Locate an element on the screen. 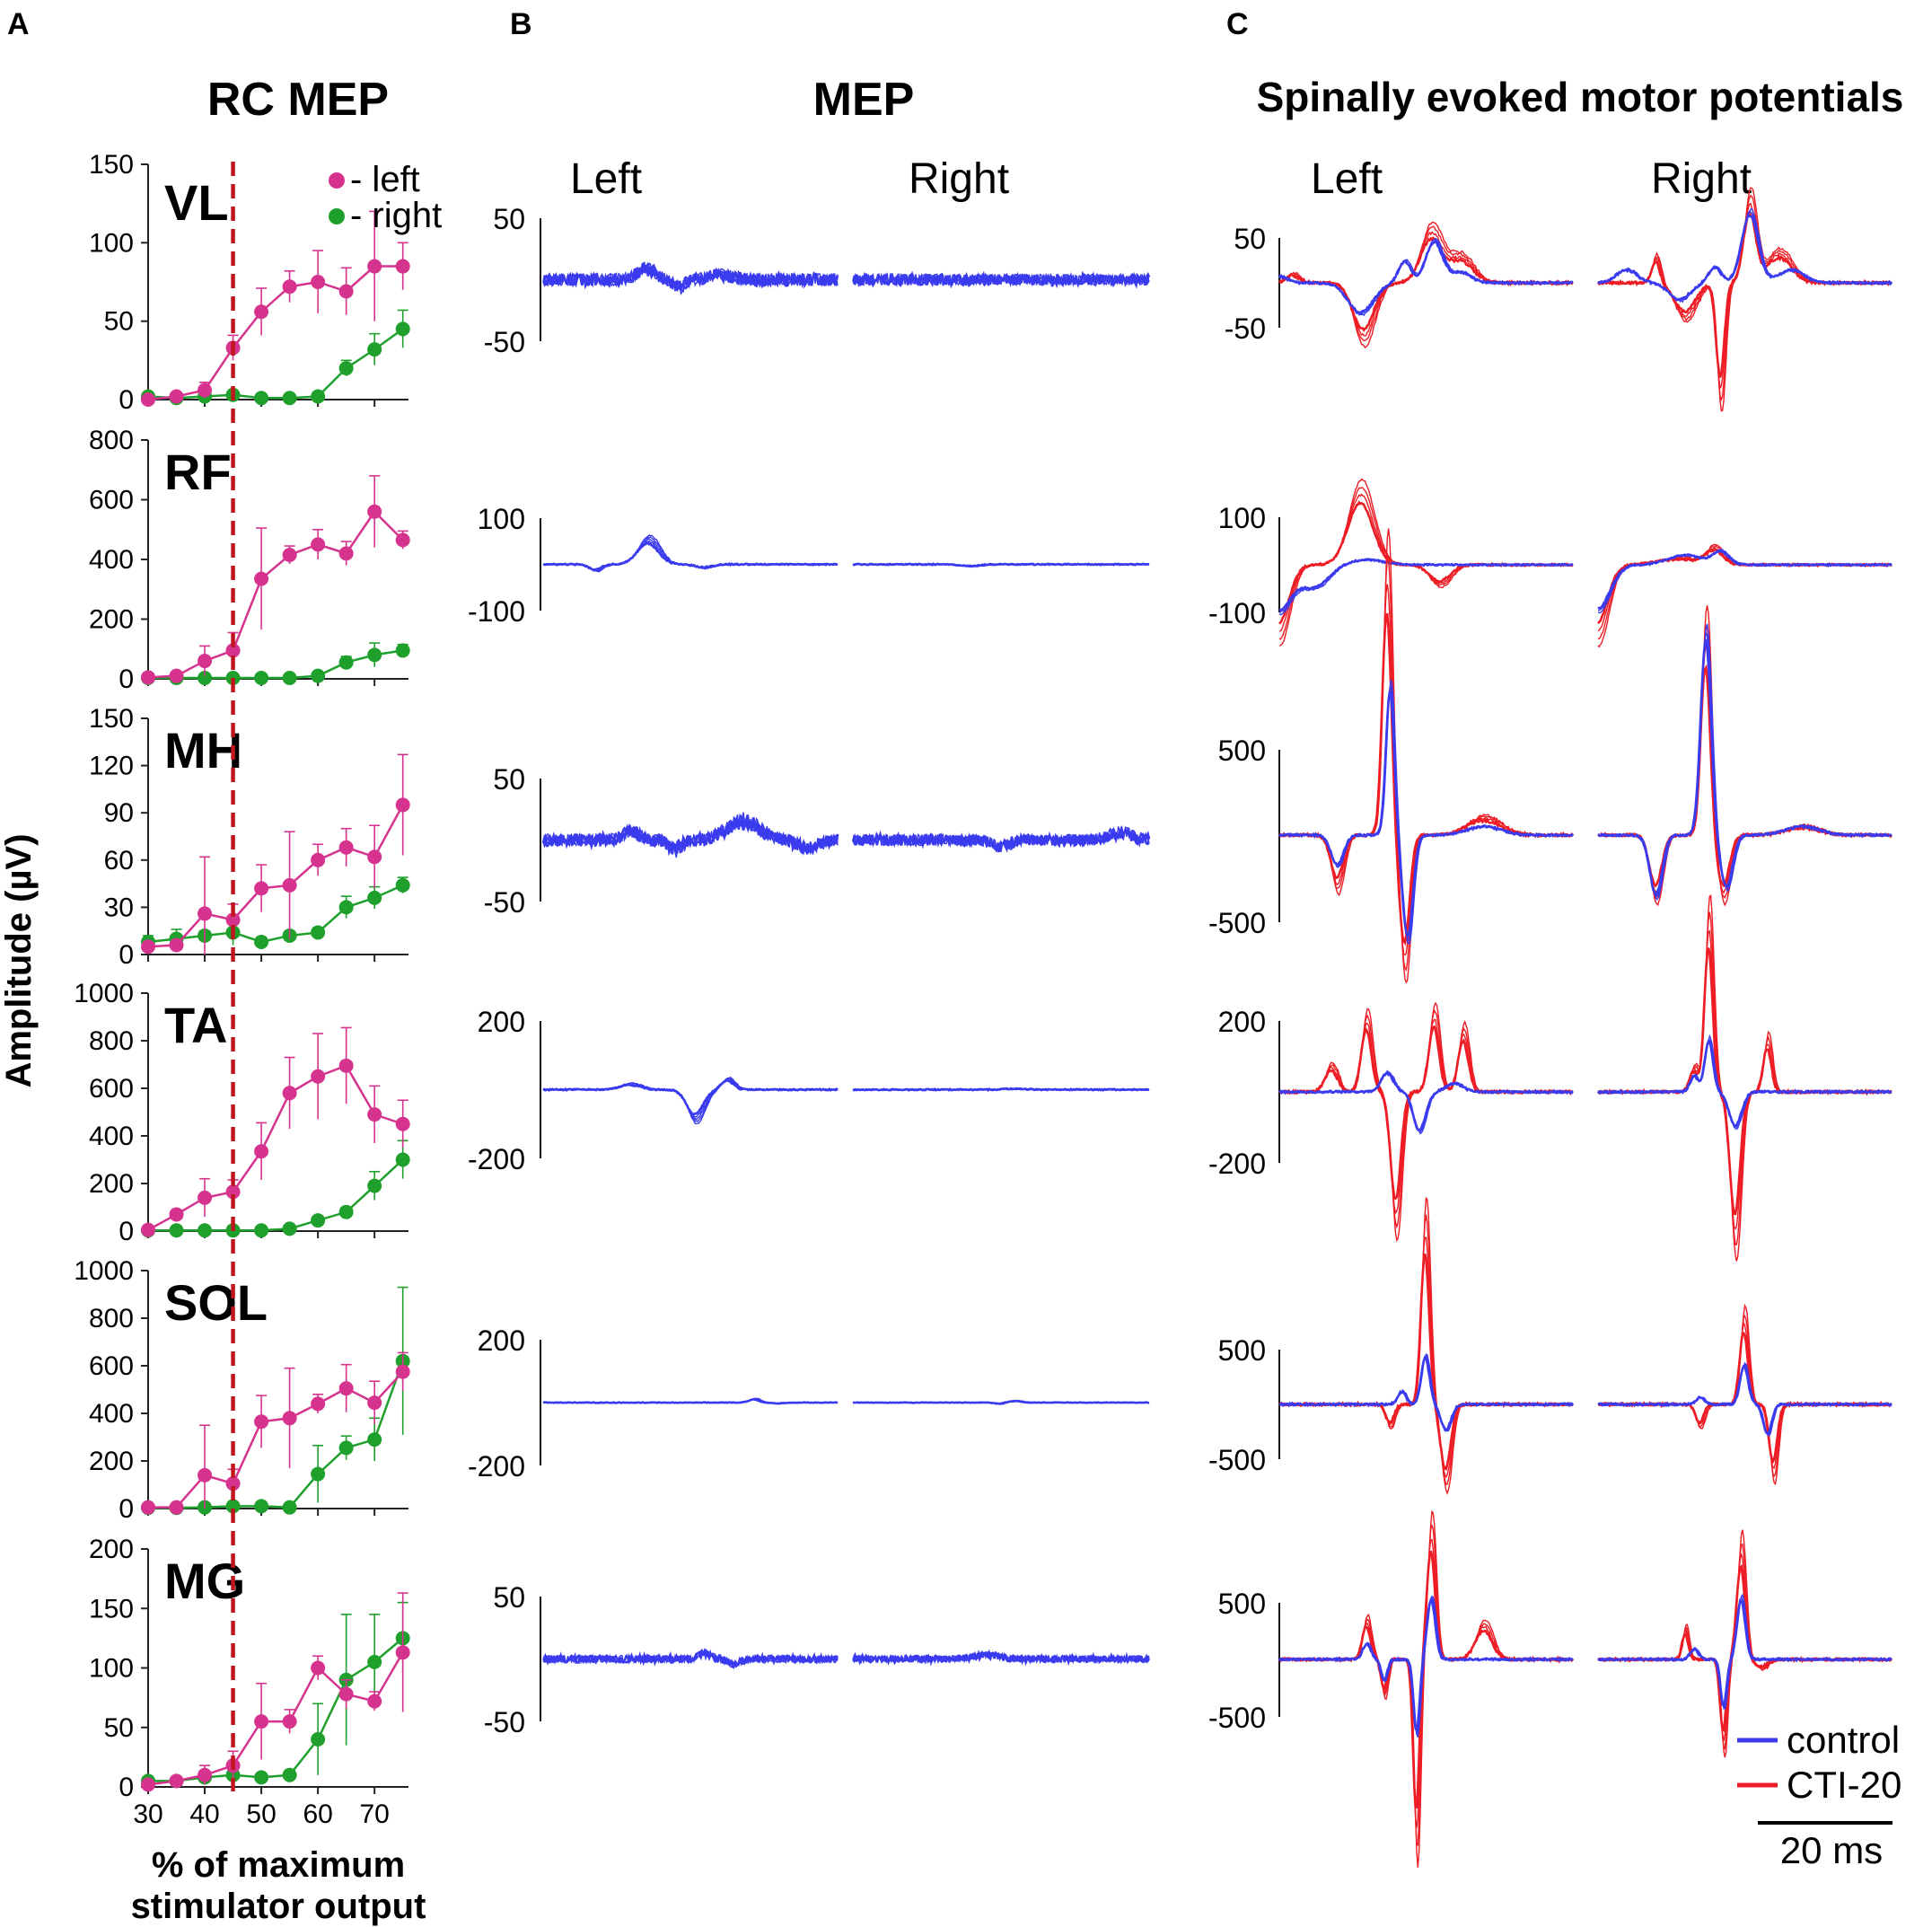 Image resolution: width=1932 pixels, height=1927 pixels. scale-top-label: 500 is located at coordinates (1242, 751).